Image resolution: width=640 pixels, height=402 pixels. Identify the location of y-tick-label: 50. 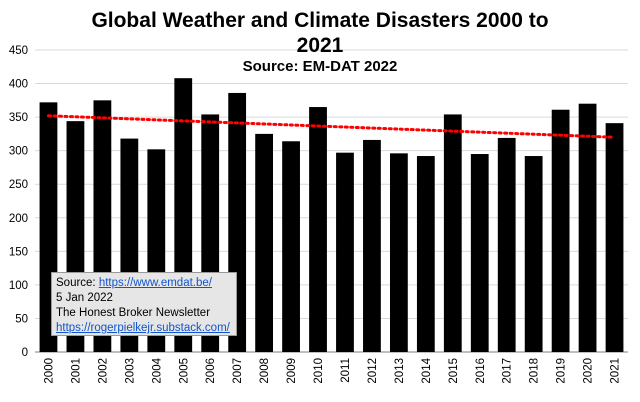
(21, 319).